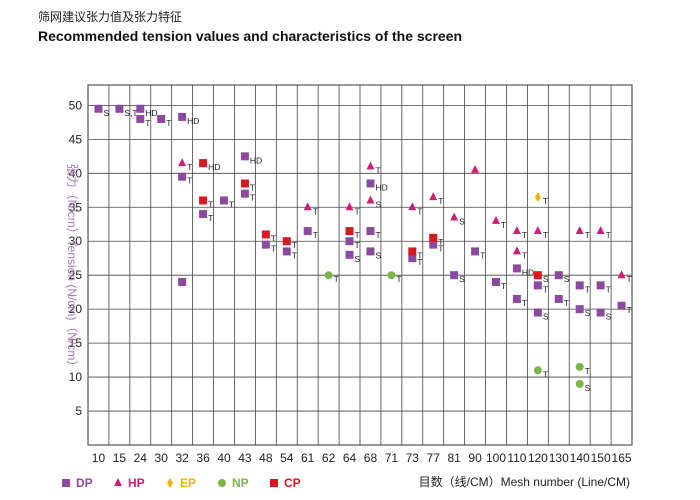 The width and height of the screenshot is (700, 500). I want to click on x-tick-label: 140, so click(580, 458).